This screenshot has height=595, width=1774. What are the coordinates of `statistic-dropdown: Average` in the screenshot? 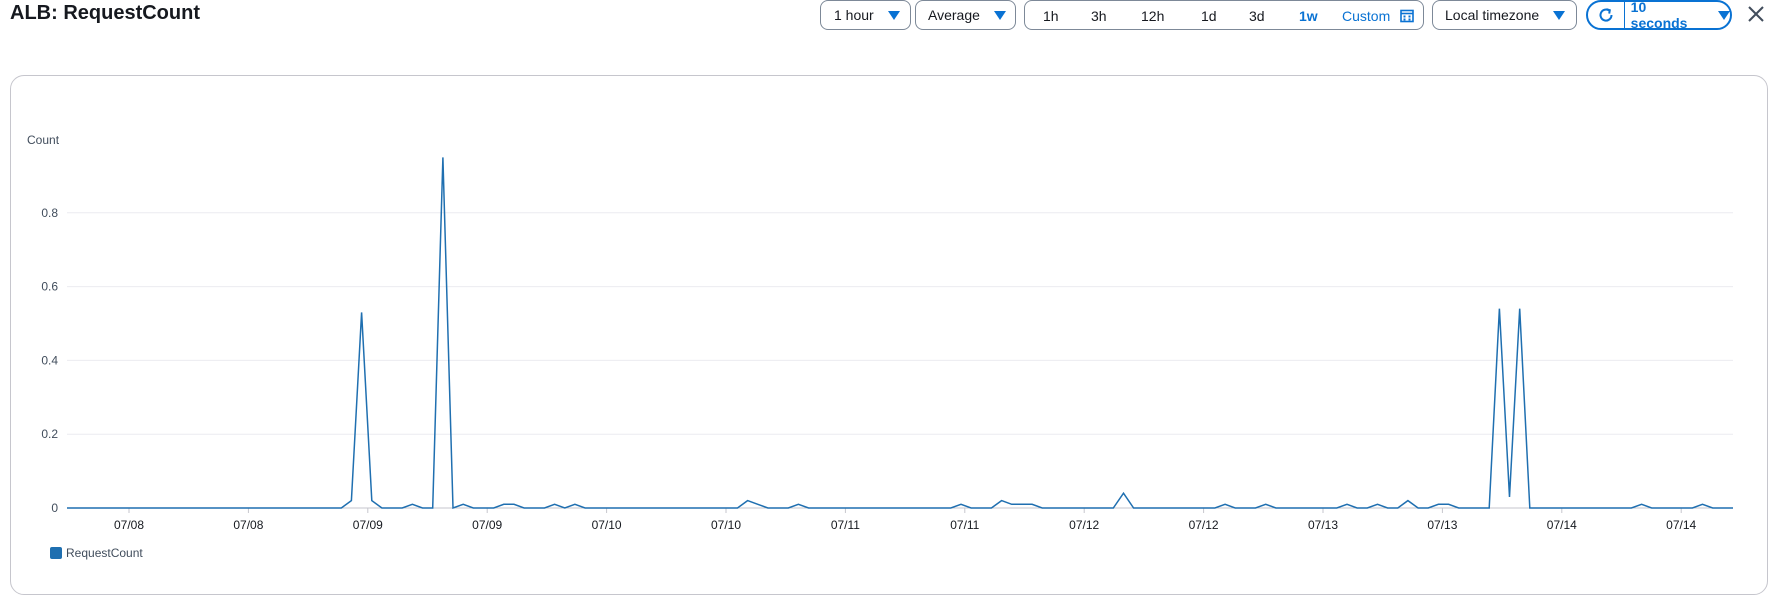 It's located at (965, 15).